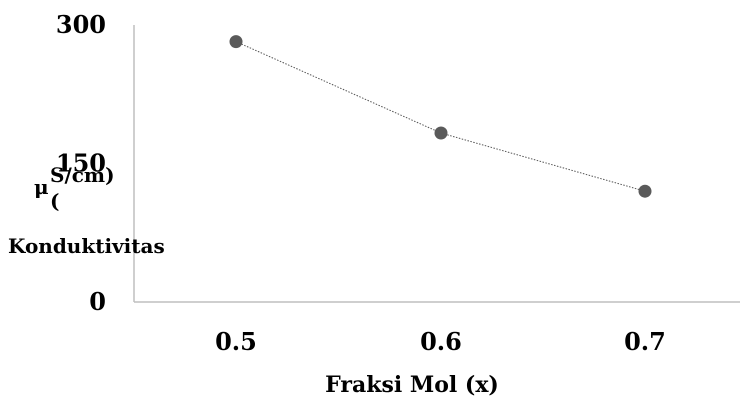  I want to click on y-axis-title-line-2: (, so click(54, 201).